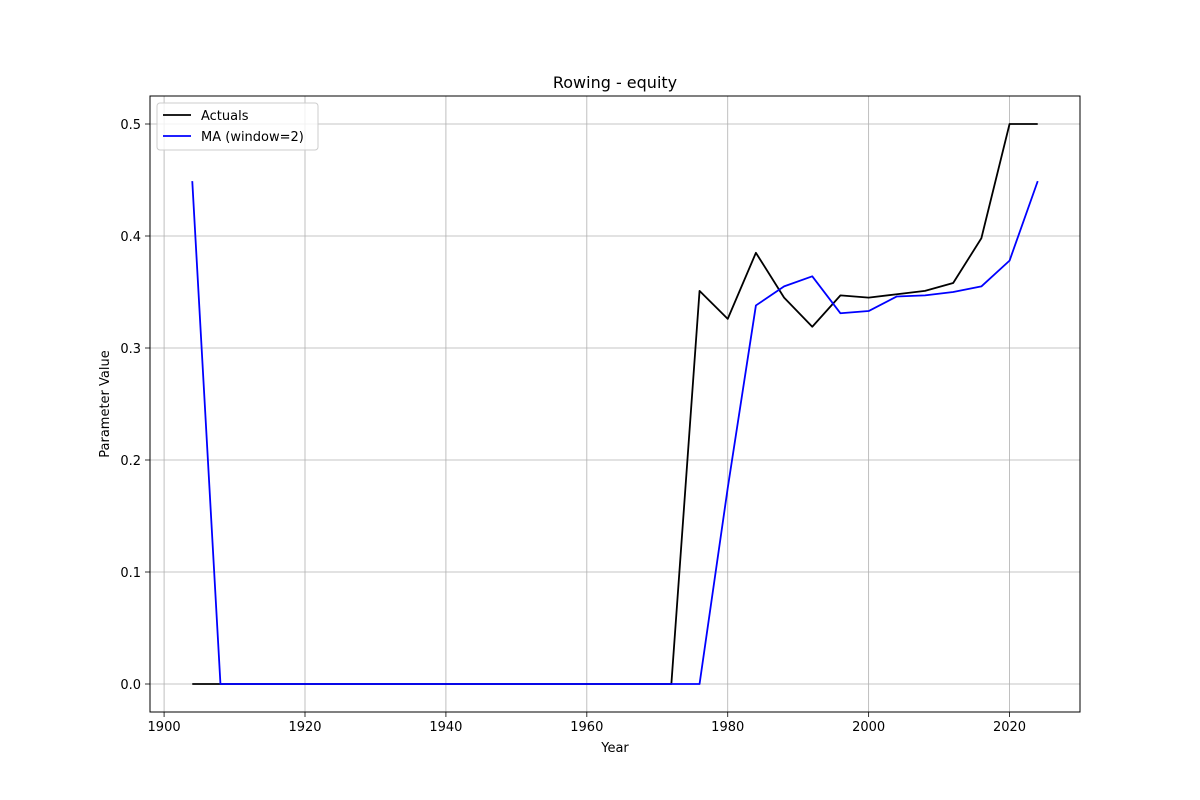 Image resolution: width=1200 pixels, height=800 pixels. I want to click on x-axis-label: Year, so click(614, 748).